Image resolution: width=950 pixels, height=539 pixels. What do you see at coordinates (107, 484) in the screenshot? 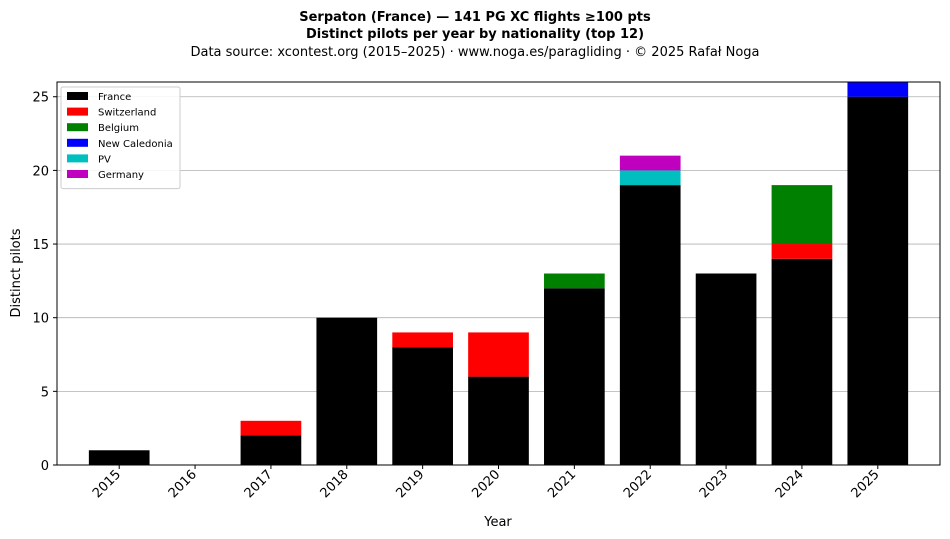
I see `x-tick-label: 2015` at bounding box center [107, 484].